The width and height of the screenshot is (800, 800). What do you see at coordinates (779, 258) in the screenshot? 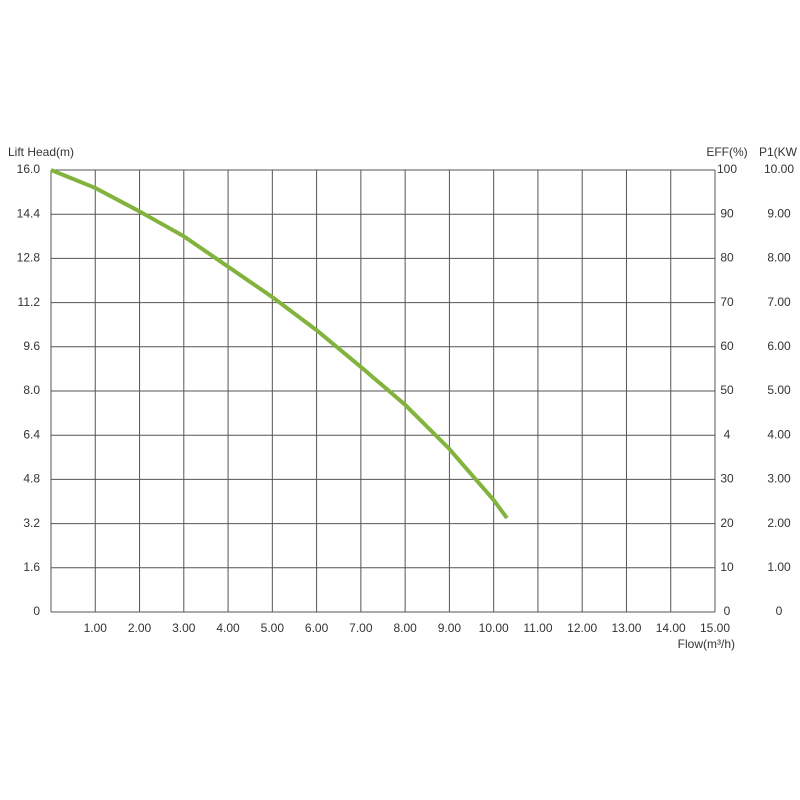
I see `y3-tick-label: 8.00` at bounding box center [779, 258].